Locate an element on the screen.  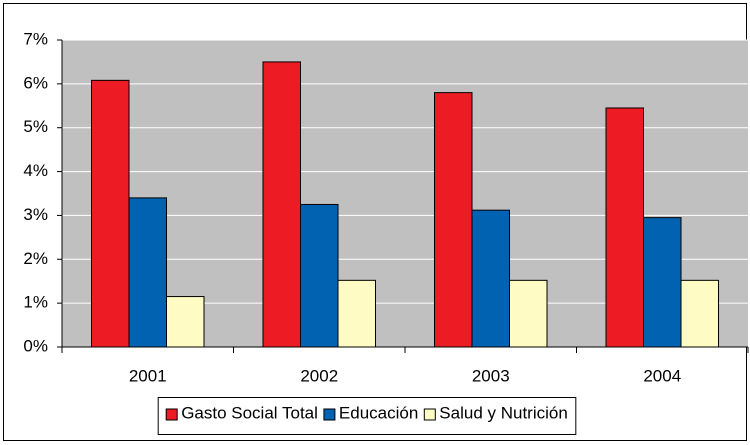
legend-label: Educación is located at coordinates (378, 412).